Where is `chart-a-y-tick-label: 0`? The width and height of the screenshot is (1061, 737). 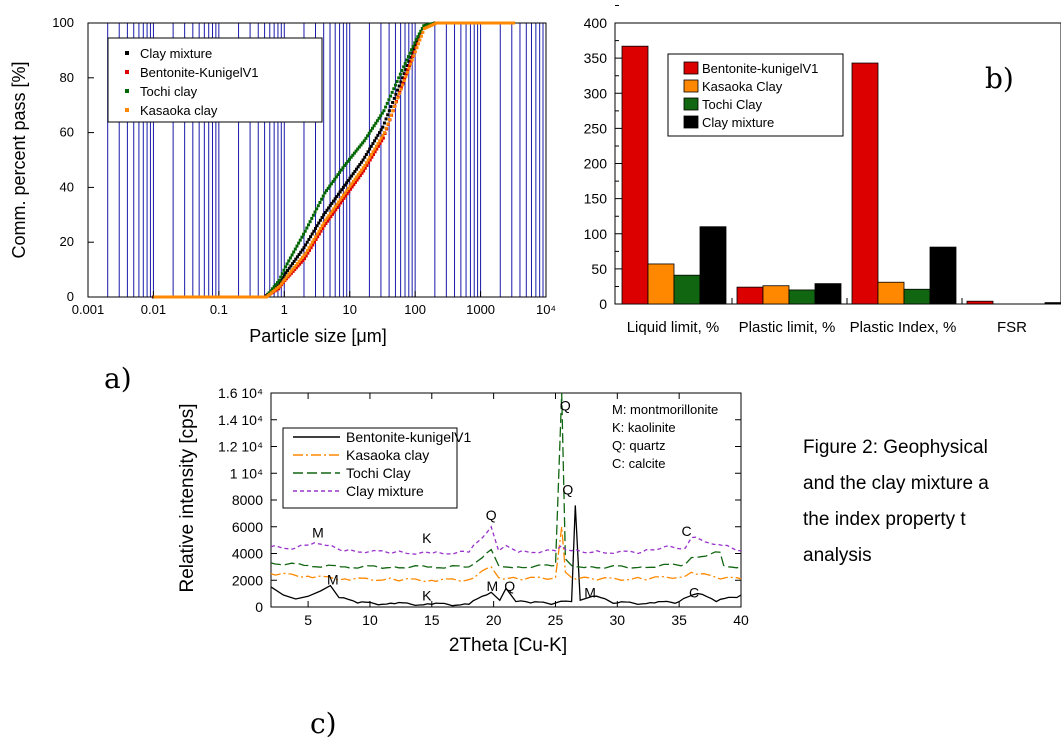 chart-a-y-tick-label: 0 is located at coordinates (70, 296).